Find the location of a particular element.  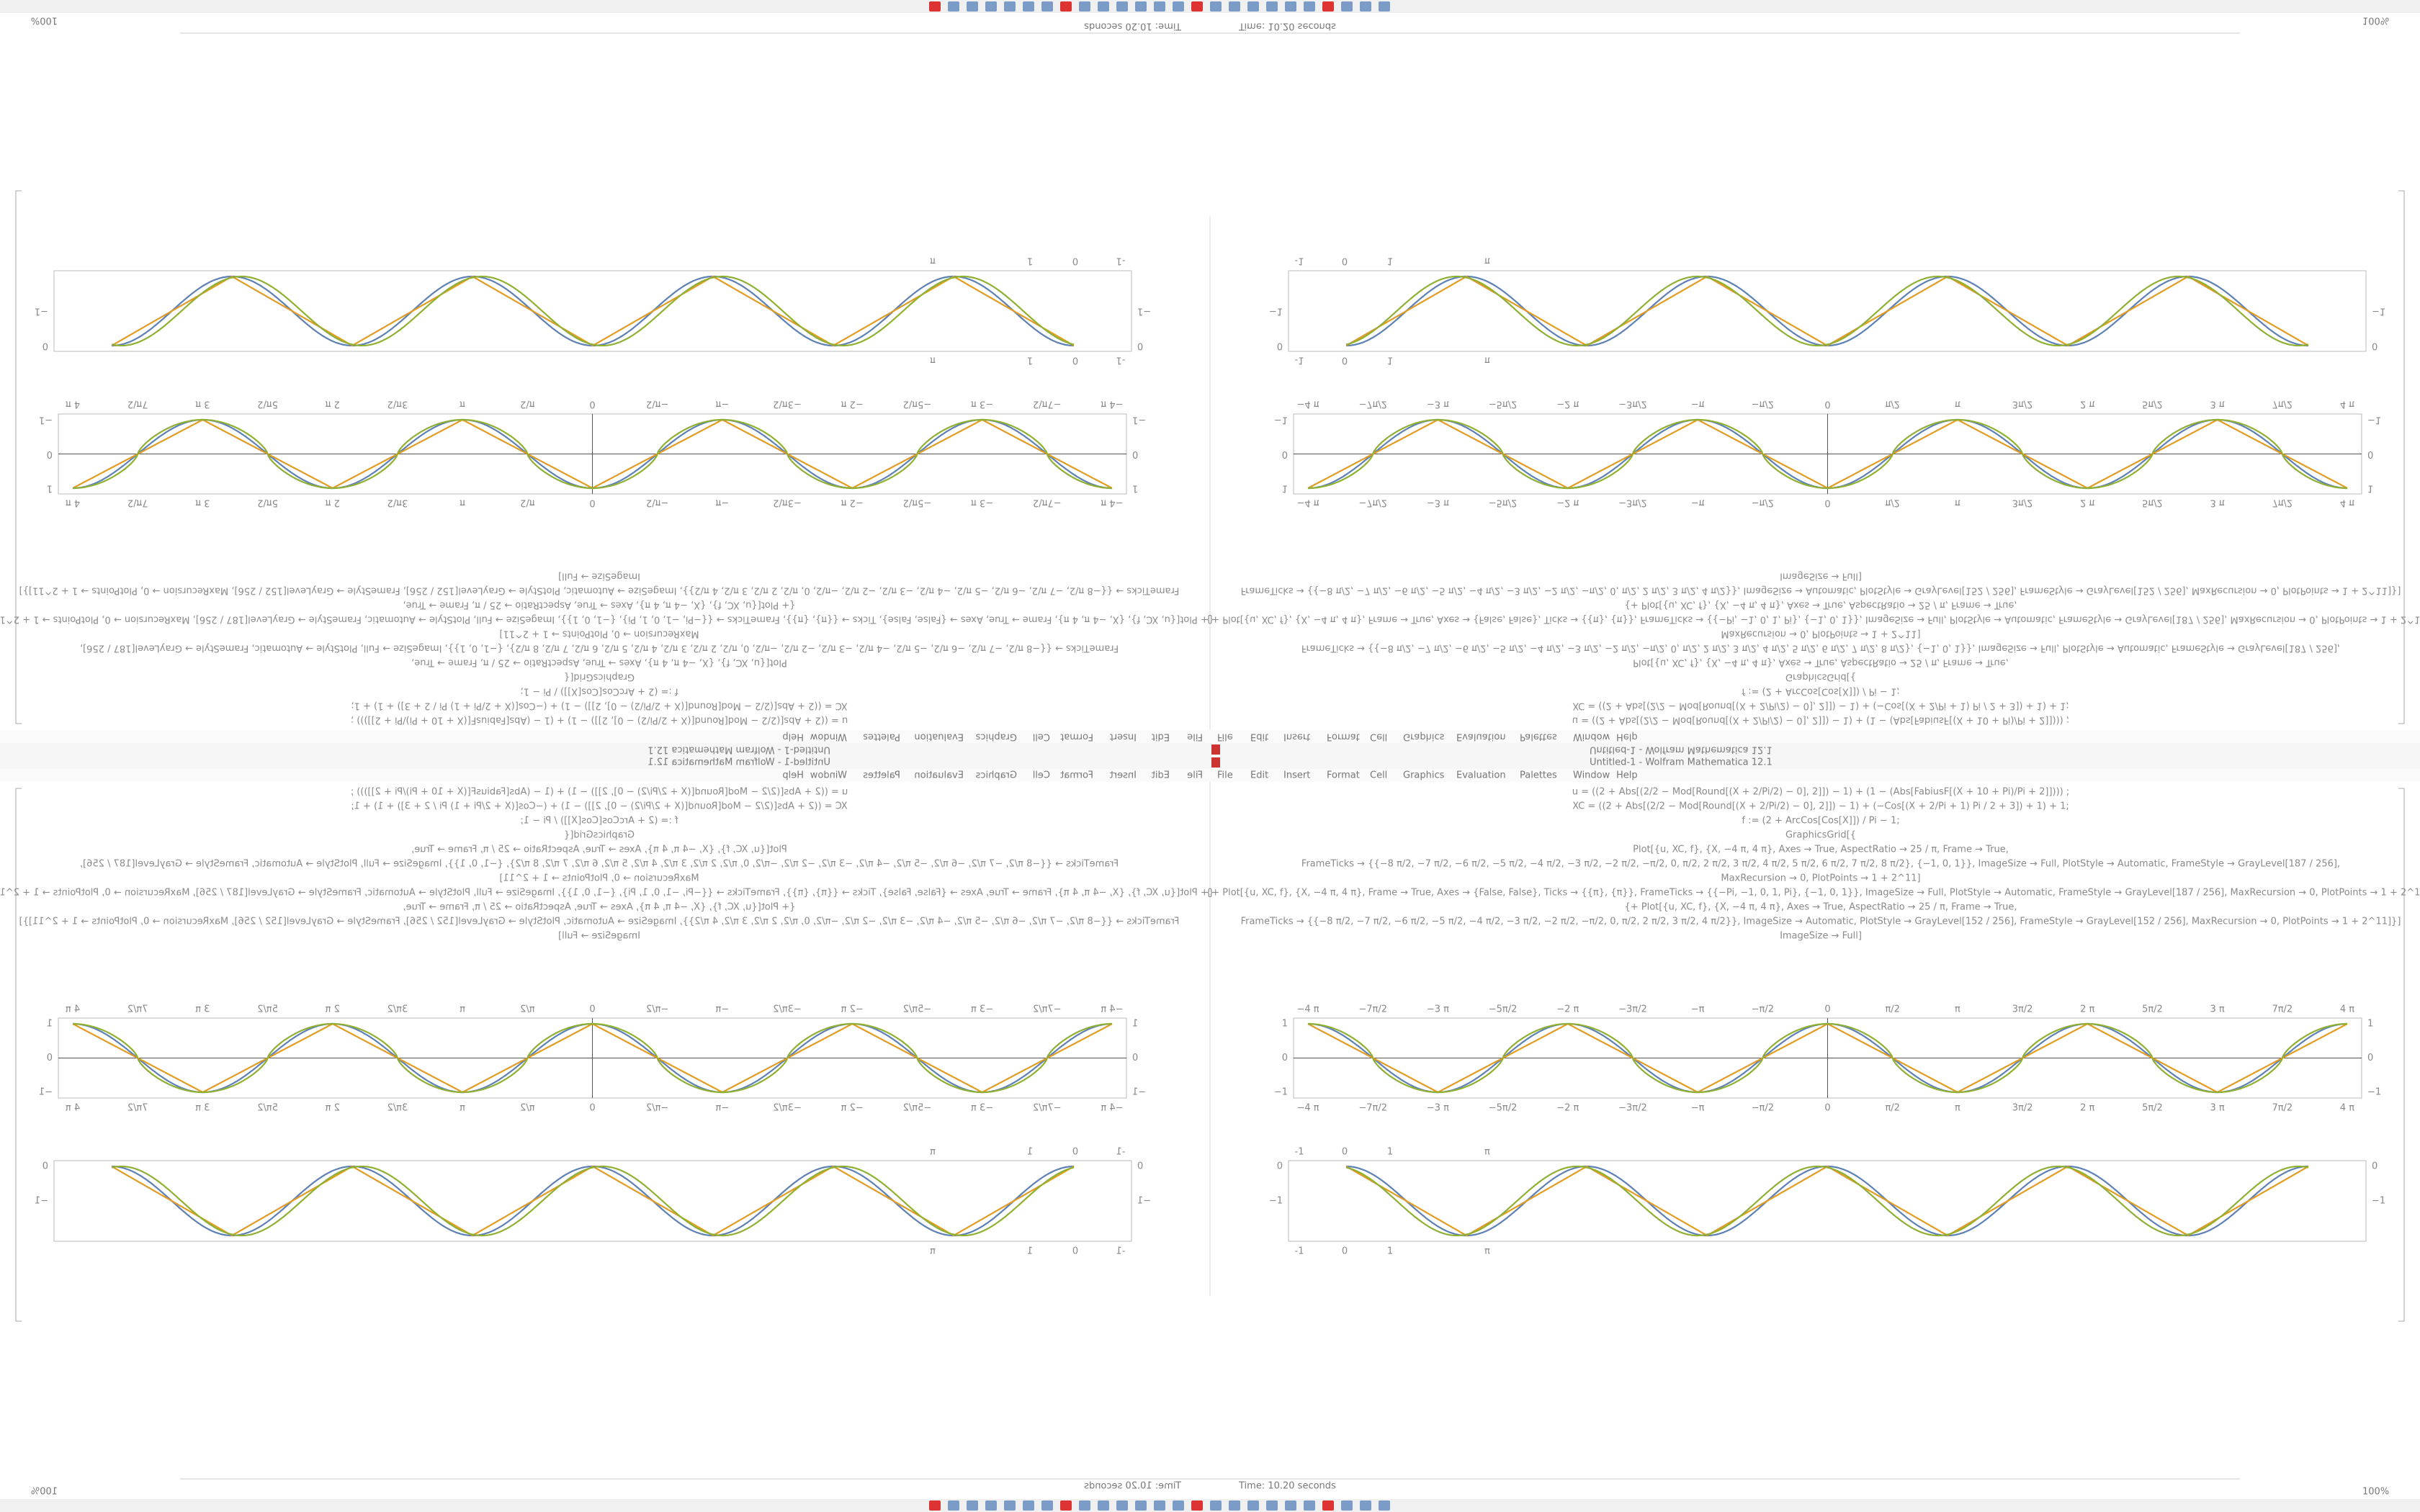

x-tick-label: 0 is located at coordinates (1345, 261).